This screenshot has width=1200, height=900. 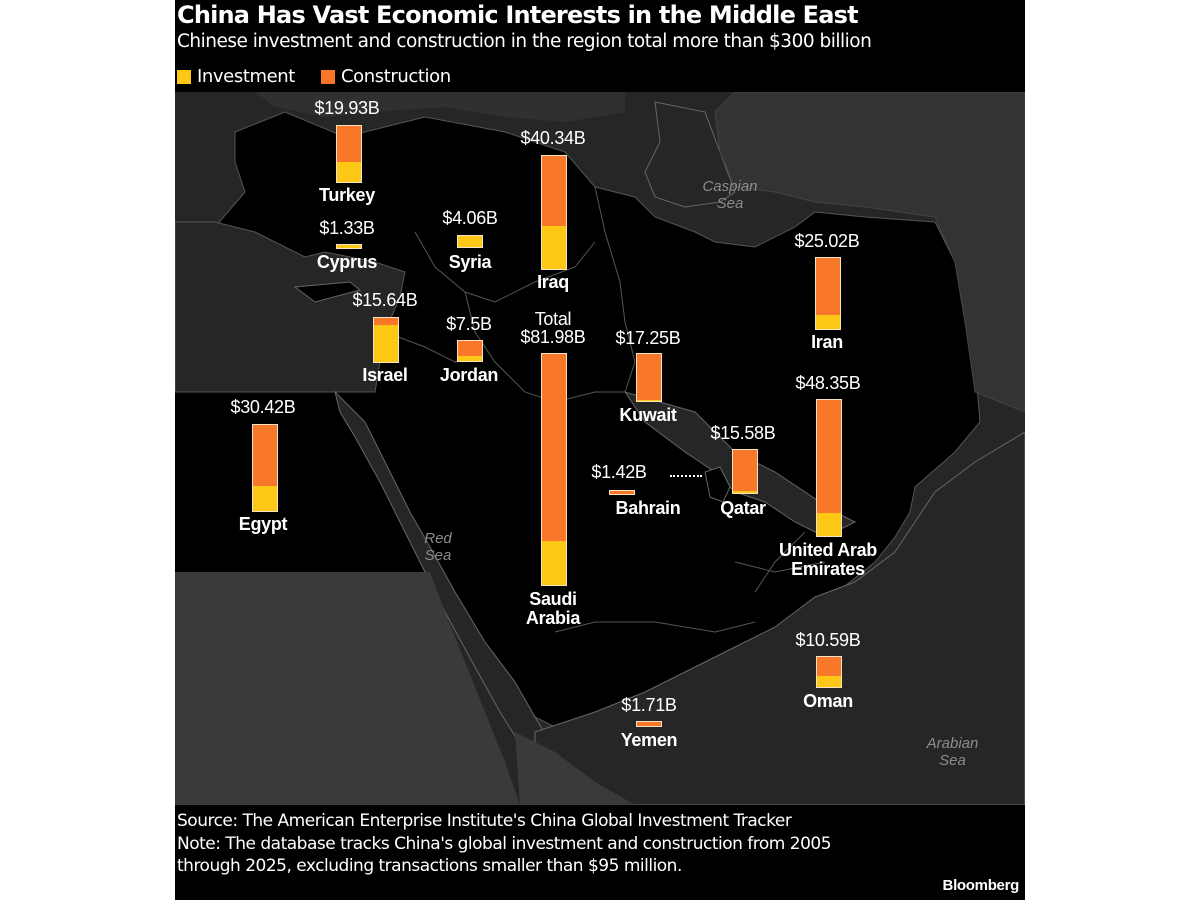 I want to click on yemen-bar, so click(x=649, y=724).